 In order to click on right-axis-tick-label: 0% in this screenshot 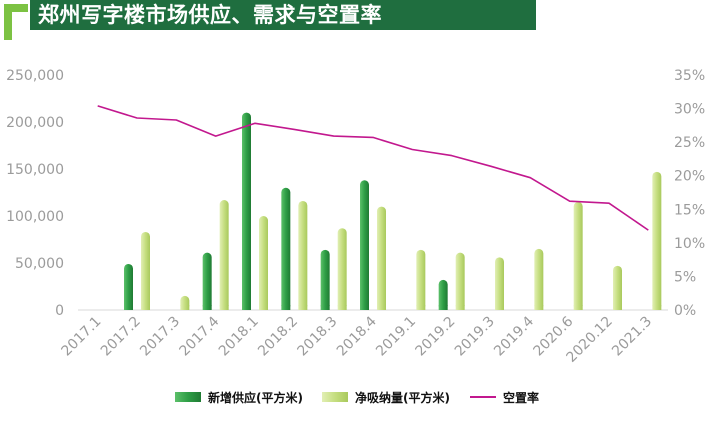, I will do `click(685, 311)`.